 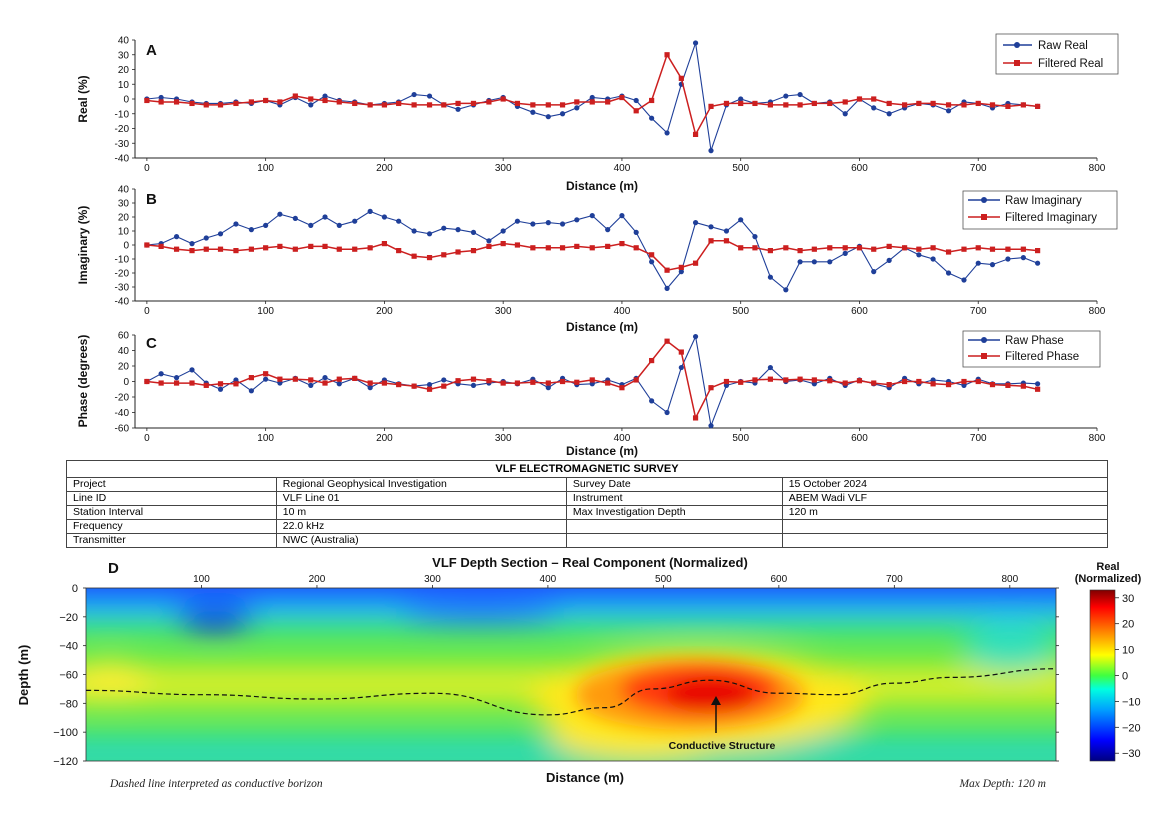 I want to click on y-tick-label: -20, so click(x=122, y=398).